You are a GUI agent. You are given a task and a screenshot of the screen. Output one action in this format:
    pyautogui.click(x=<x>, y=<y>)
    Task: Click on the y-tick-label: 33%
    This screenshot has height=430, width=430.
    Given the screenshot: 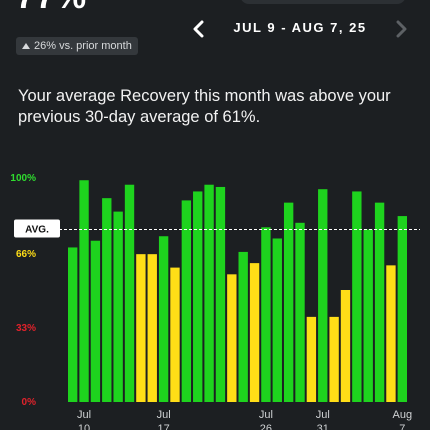 What is the action you would take?
    pyautogui.click(x=26, y=328)
    